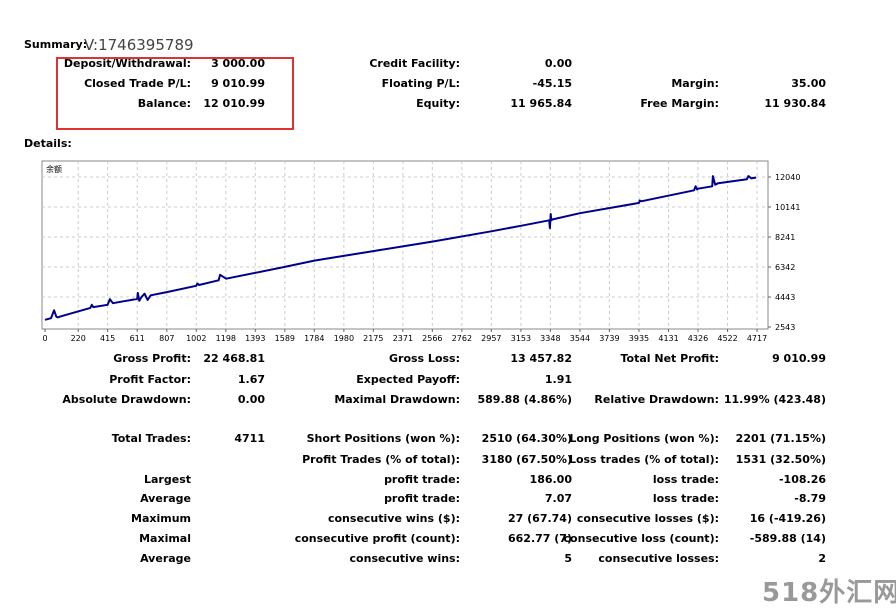 This screenshot has width=896, height=615. Describe the element at coordinates (249, 438) in the screenshot. I see `details-value: 4711` at that location.